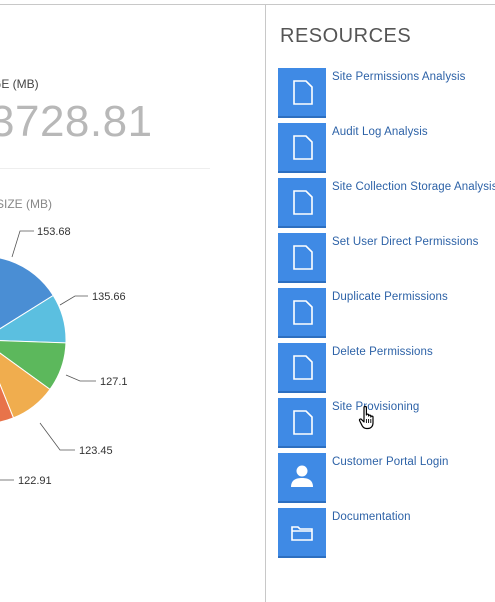 Image resolution: width=495 pixels, height=602 pixels. I want to click on pie-data-label: 135.66, so click(109, 297).